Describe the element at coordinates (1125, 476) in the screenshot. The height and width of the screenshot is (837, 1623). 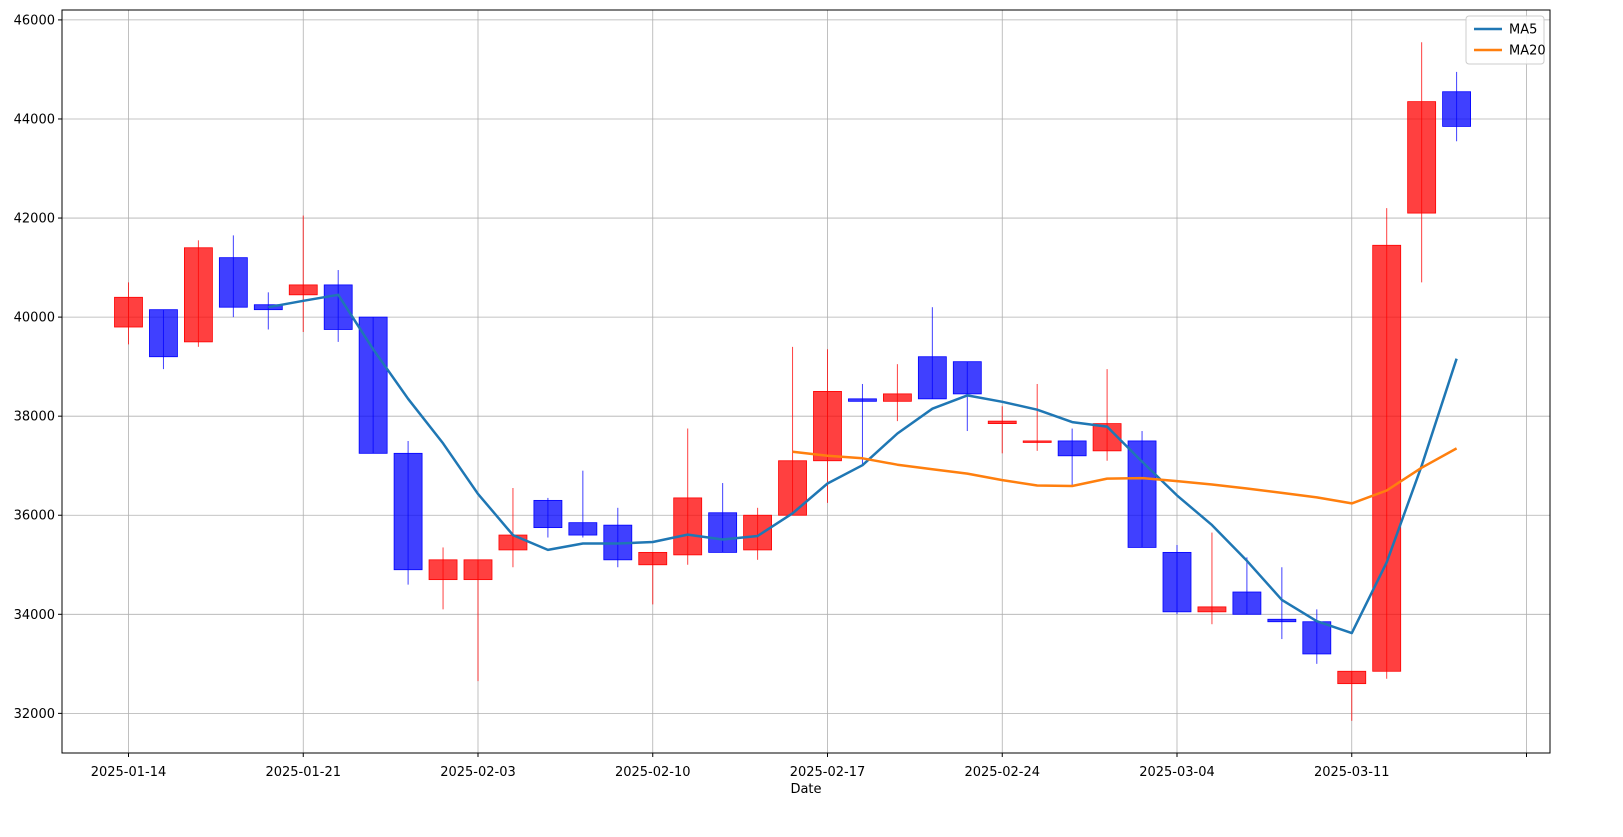
I see `series-line-ma20` at that location.